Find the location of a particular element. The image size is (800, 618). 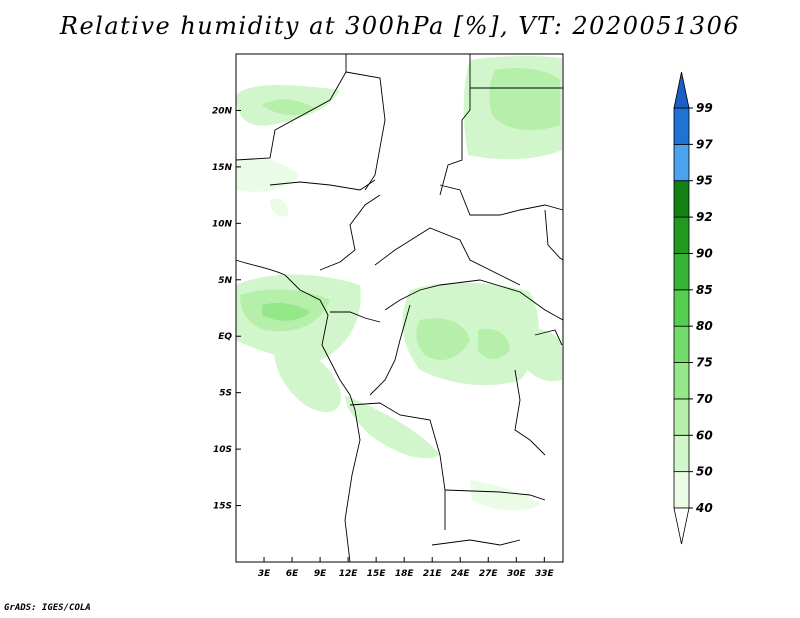

colorbar-label: 50 is located at coordinates (704, 472).